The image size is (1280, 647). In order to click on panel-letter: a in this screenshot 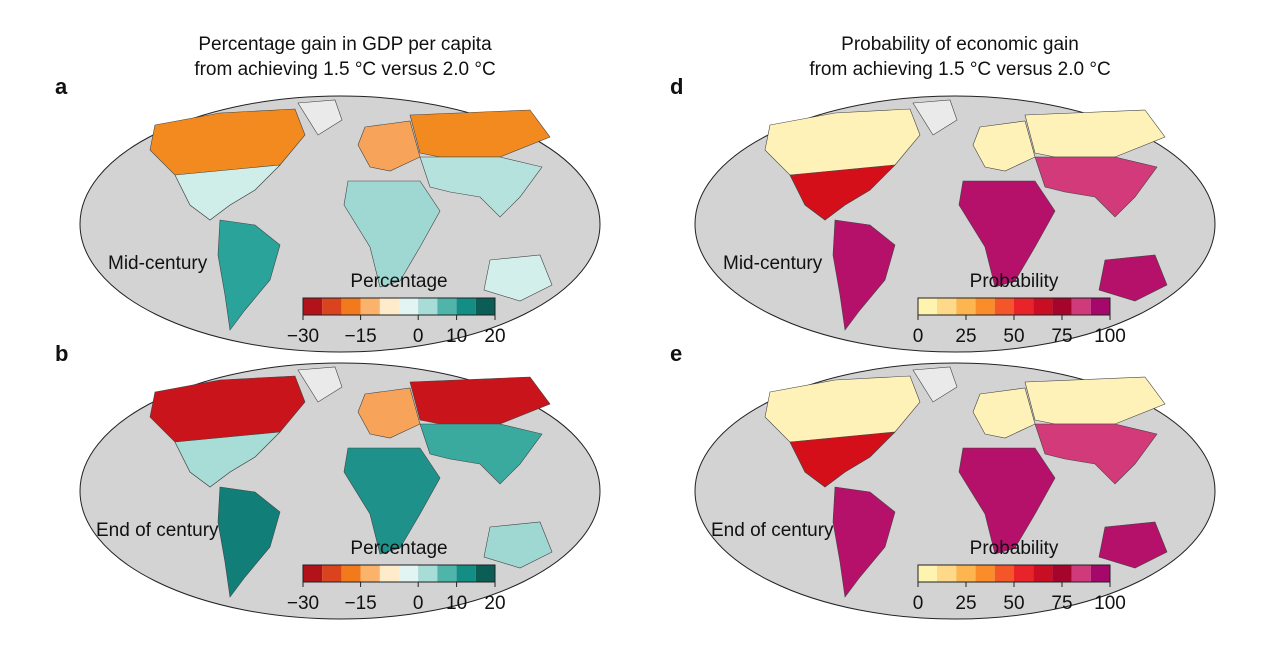, I will do `click(61, 86)`.